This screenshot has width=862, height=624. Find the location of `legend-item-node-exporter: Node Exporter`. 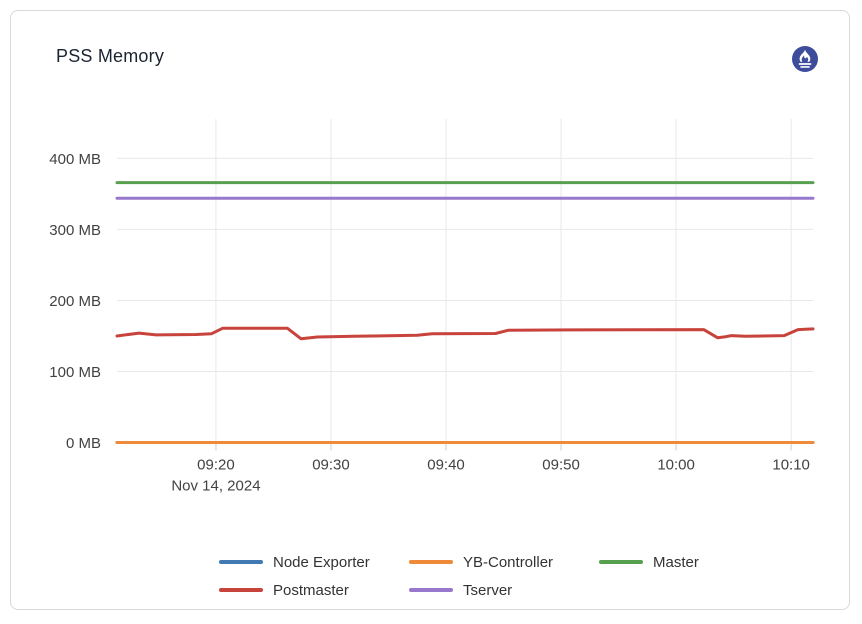

legend-item-node-exporter: Node Exporter is located at coordinates (314, 562).